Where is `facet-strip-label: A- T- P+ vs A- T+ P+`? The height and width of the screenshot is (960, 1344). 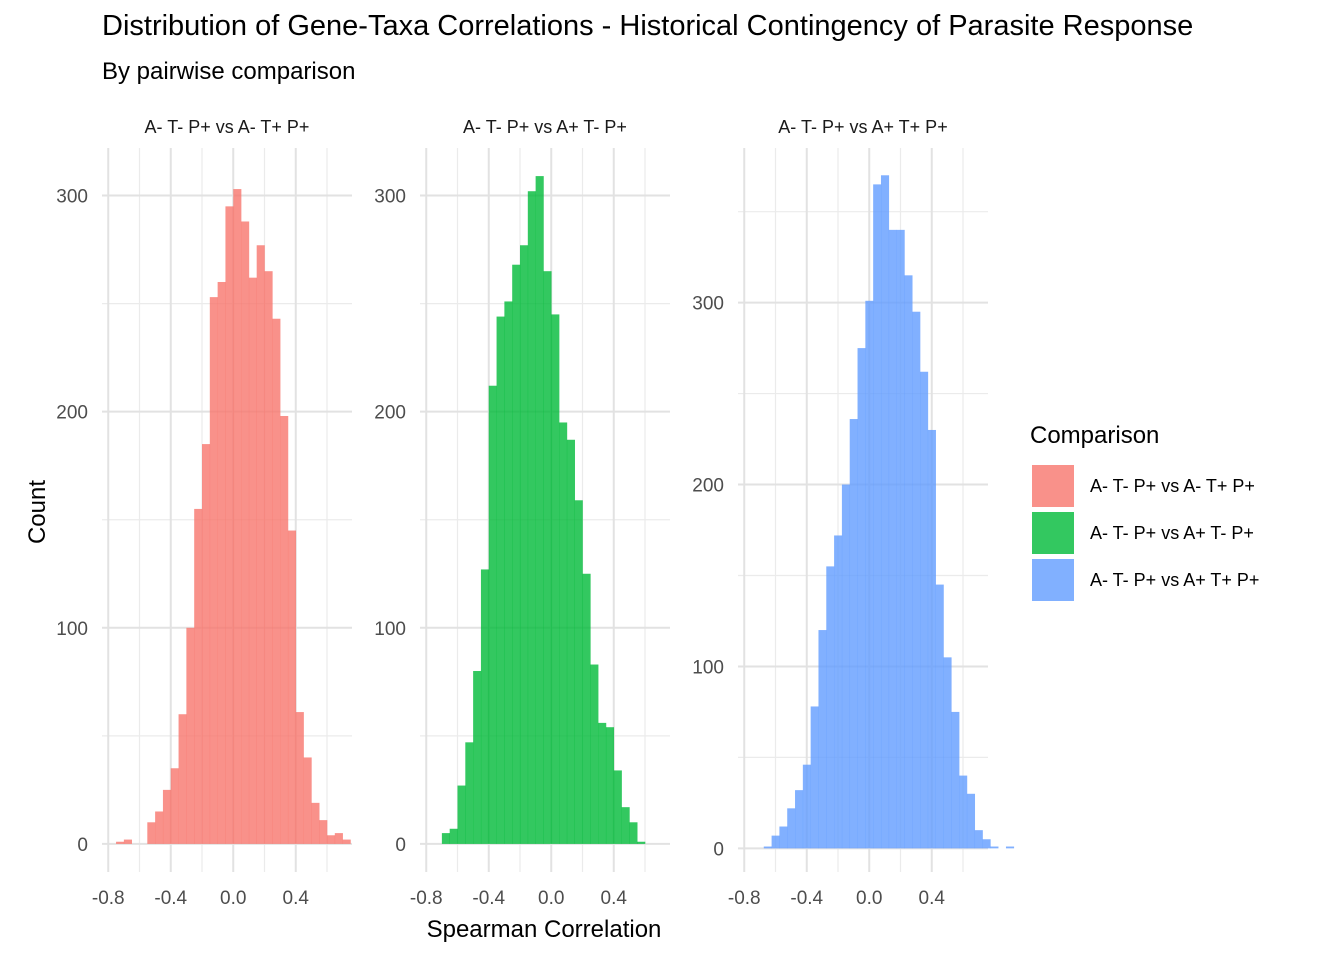
facet-strip-label: A- T- P+ vs A- T+ P+ is located at coordinates (227, 127).